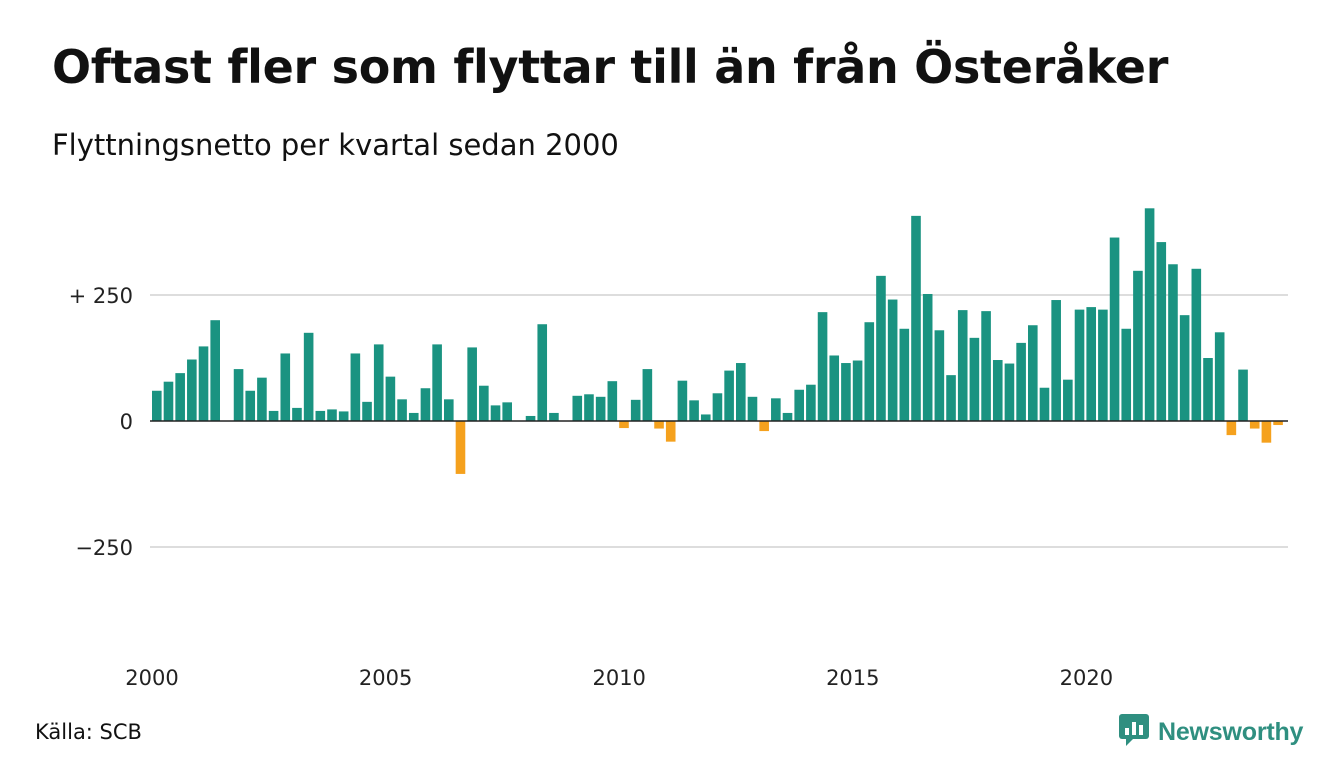 The width and height of the screenshot is (1340, 780). I want to click on x-tick-label: 2015, so click(852, 678).